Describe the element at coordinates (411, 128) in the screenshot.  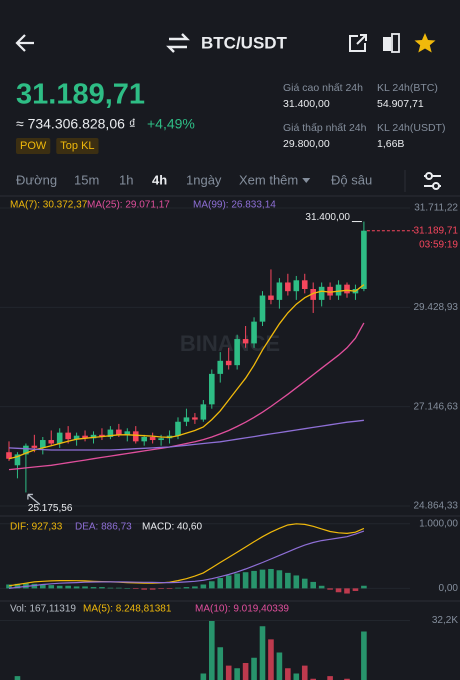
I see `stat-label: KL 24h(USDT)` at that location.